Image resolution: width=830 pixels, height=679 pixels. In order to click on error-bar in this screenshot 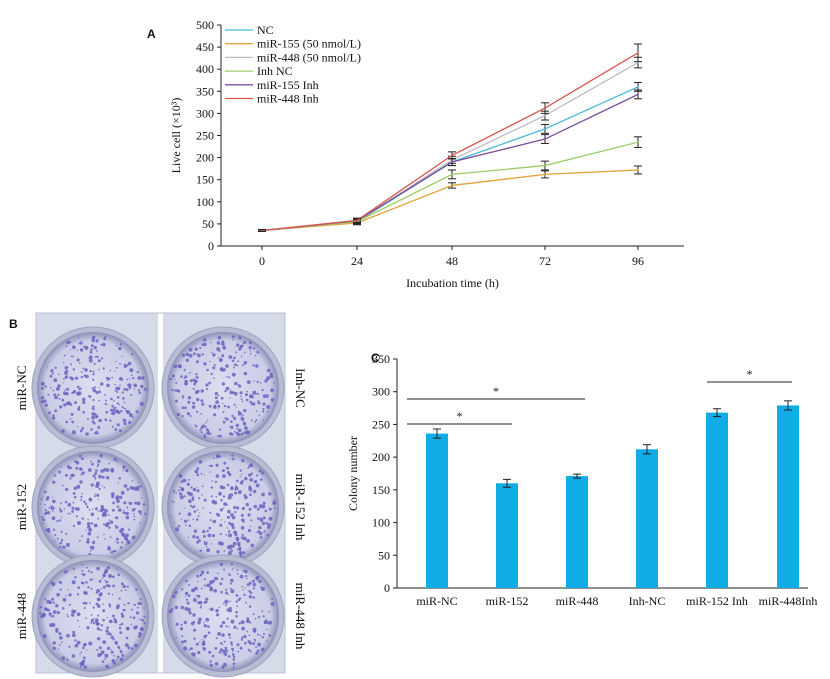, I will do `click(507, 483)`.